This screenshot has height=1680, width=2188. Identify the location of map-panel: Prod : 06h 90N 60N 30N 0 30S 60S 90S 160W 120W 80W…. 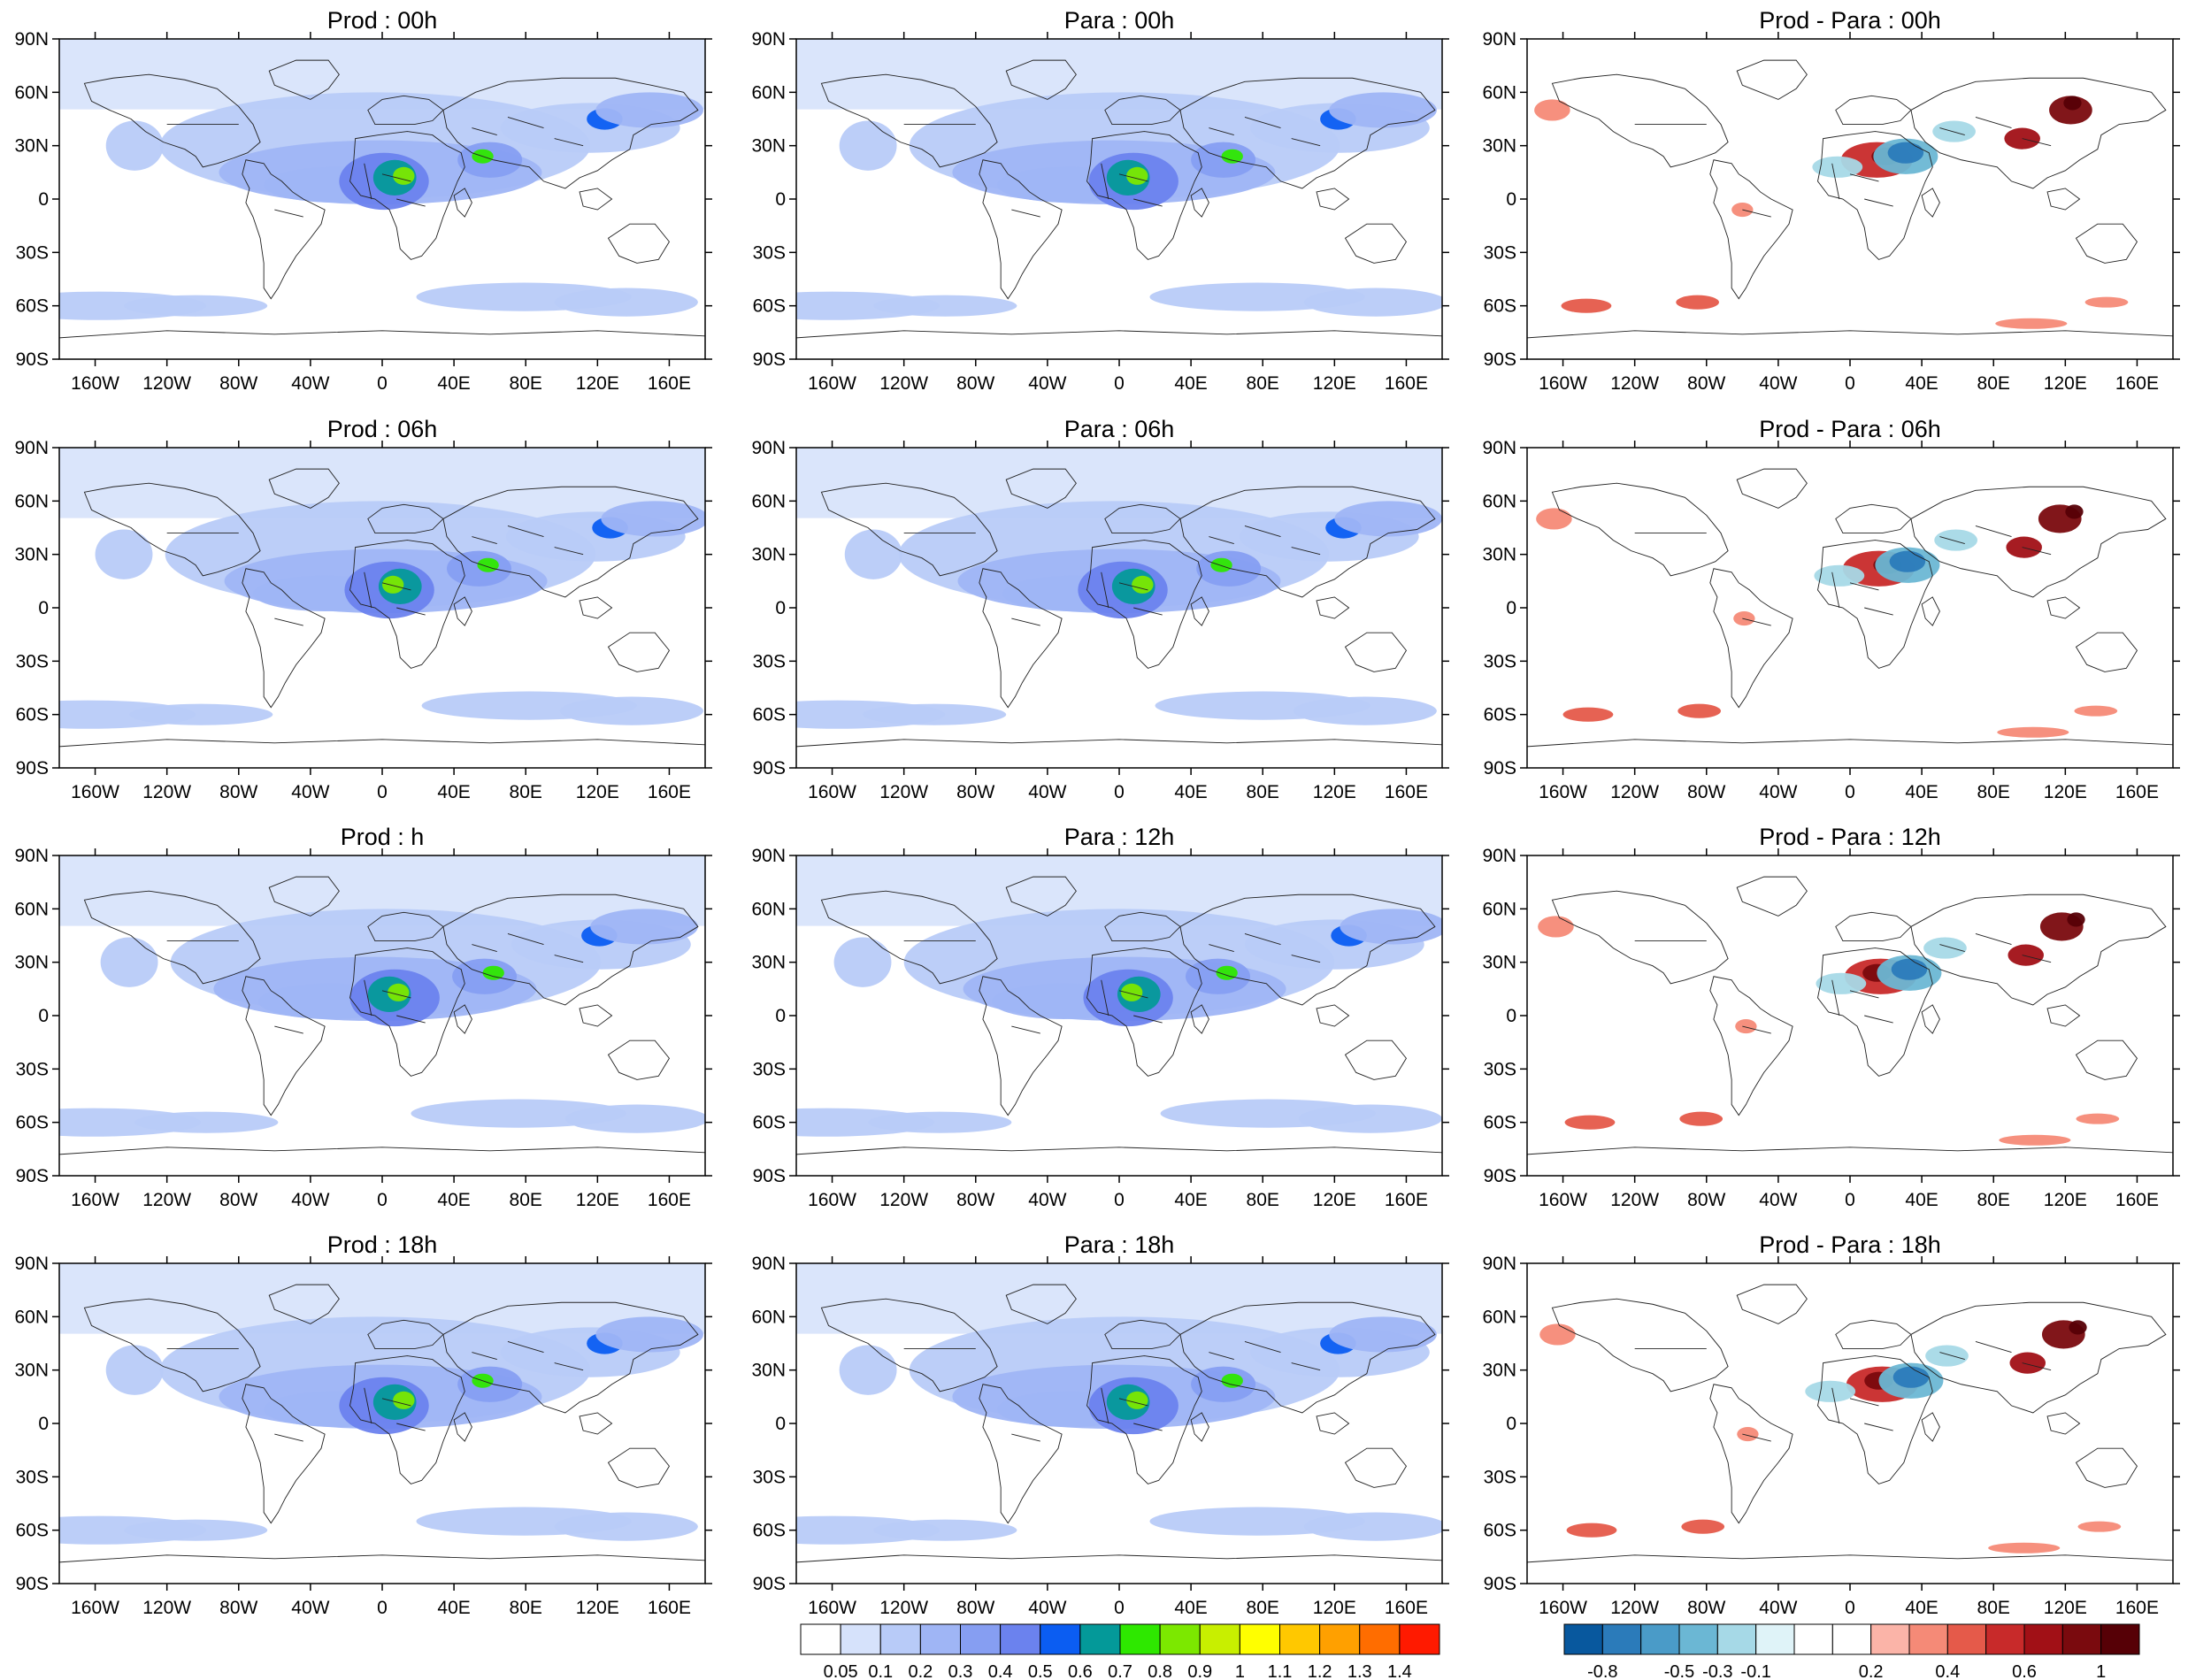
(363, 609).